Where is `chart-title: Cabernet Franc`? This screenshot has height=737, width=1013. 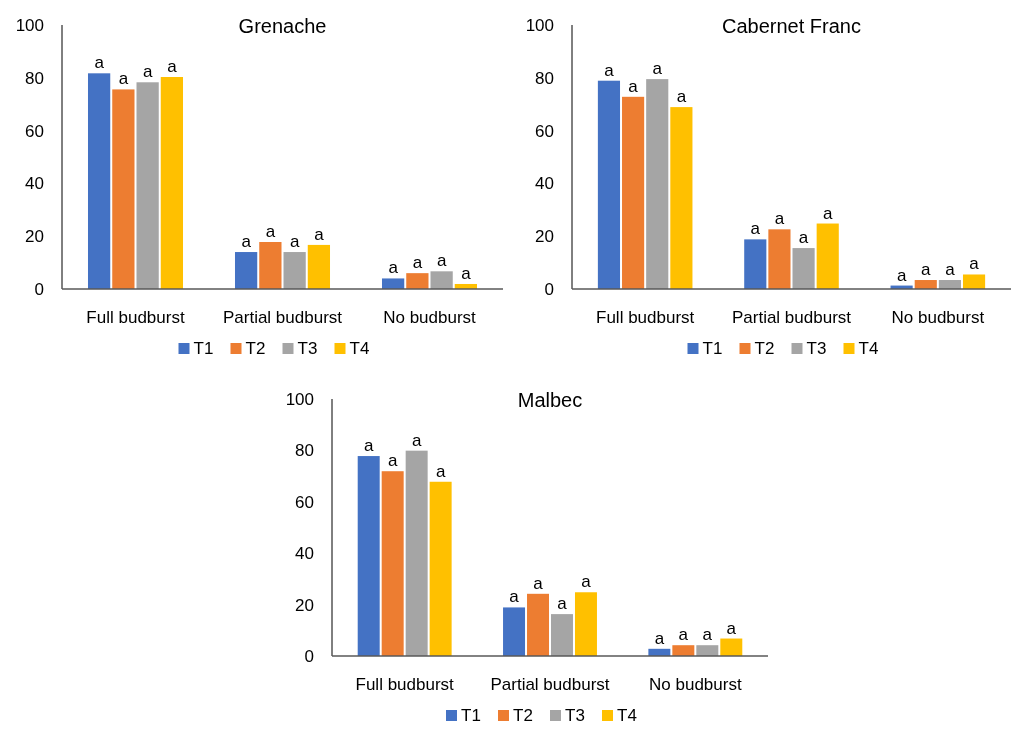 chart-title: Cabernet Franc is located at coordinates (791, 26).